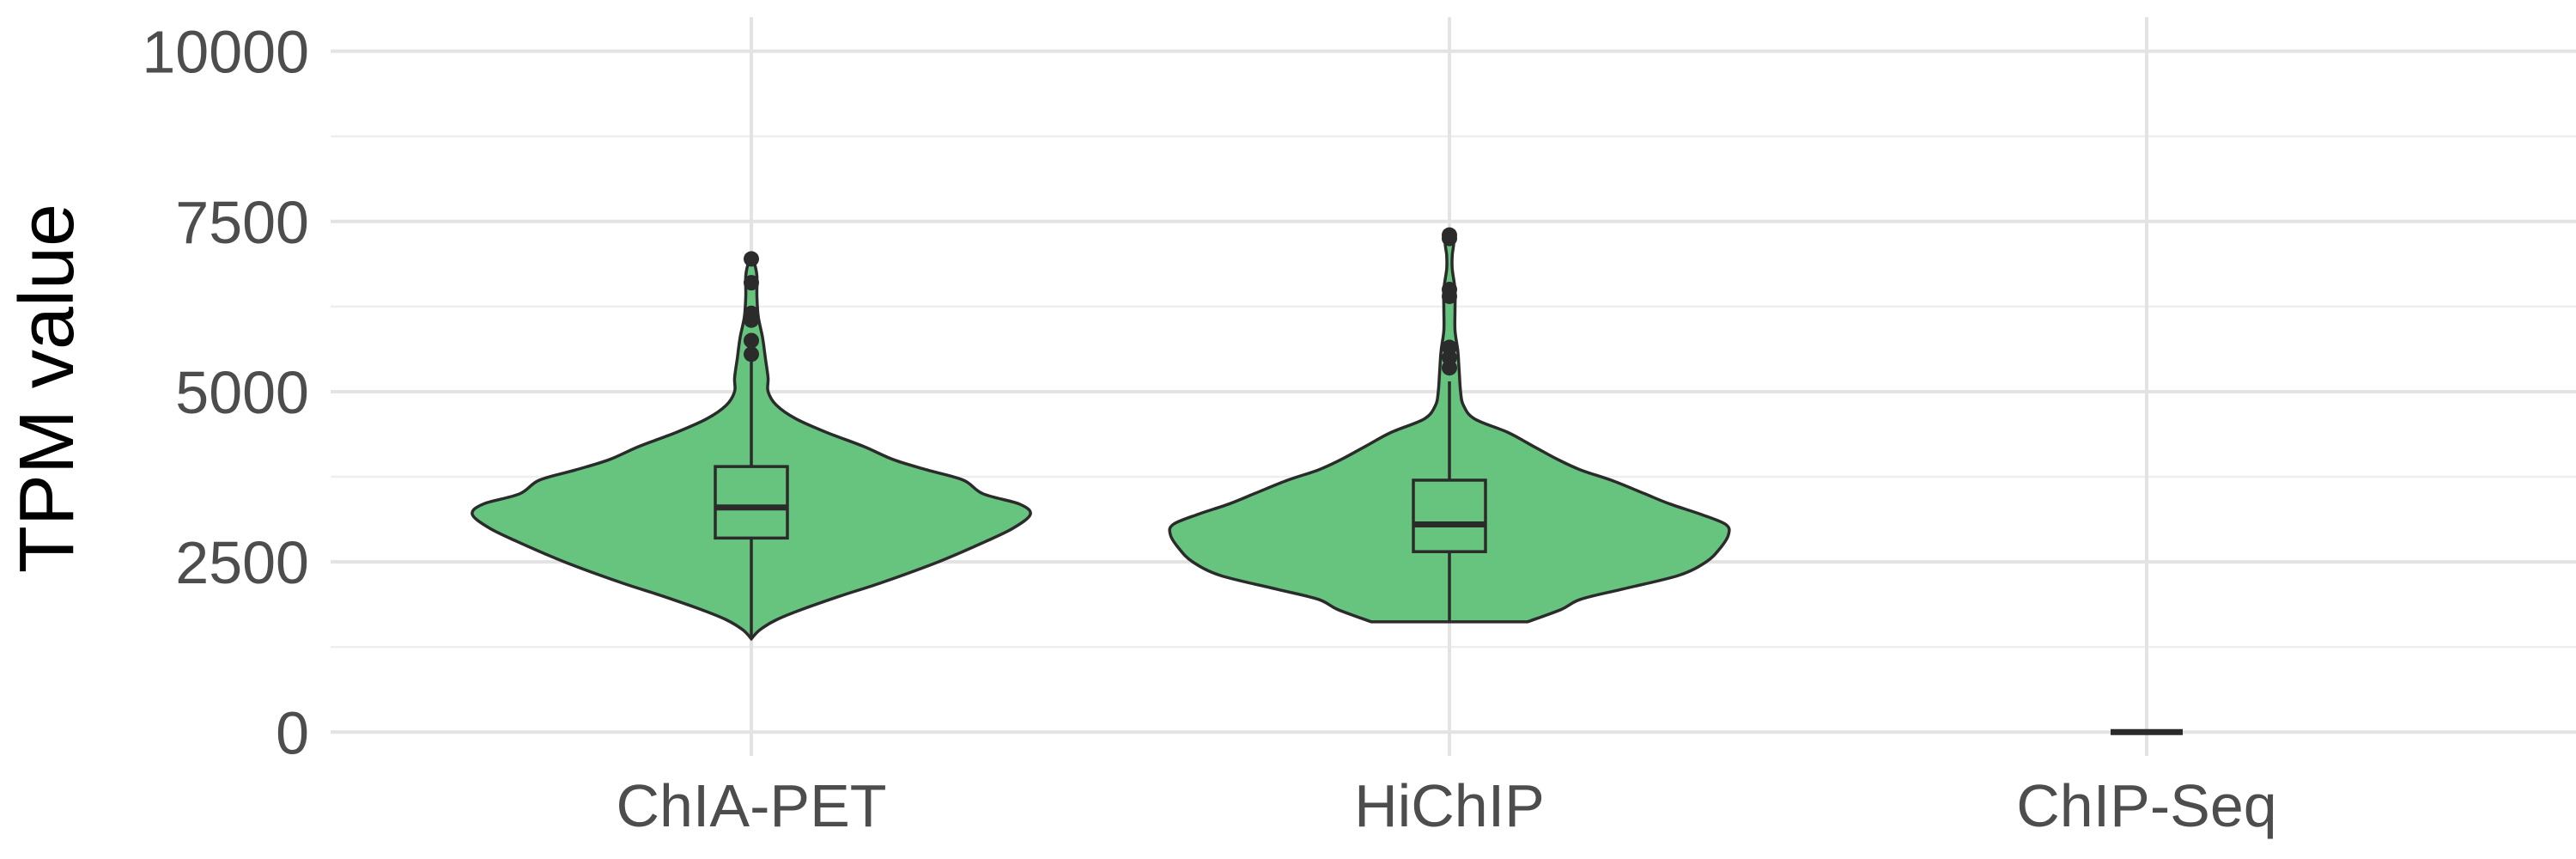 This screenshot has width=2576, height=859. What do you see at coordinates (1100, 301) in the screenshot?
I see `outlier-points` at bounding box center [1100, 301].